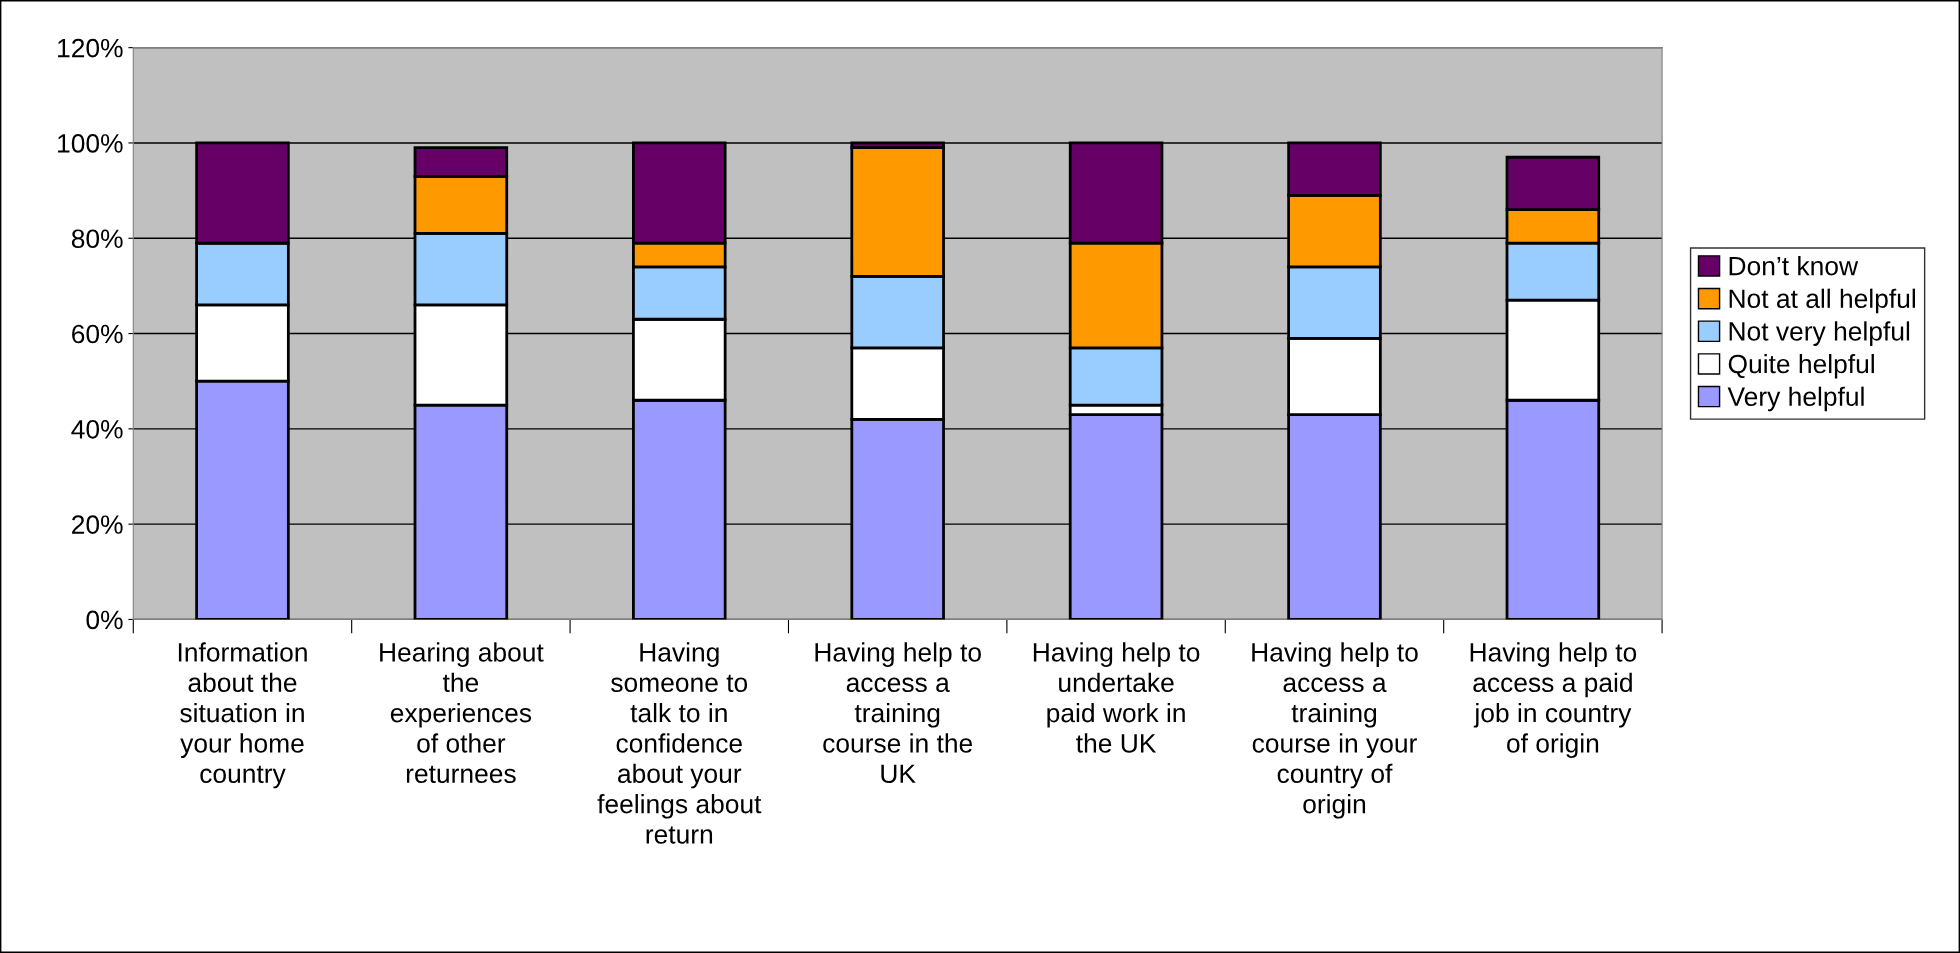 The width and height of the screenshot is (1960, 953). I want to click on y-tick-label: 80%, so click(97, 239).